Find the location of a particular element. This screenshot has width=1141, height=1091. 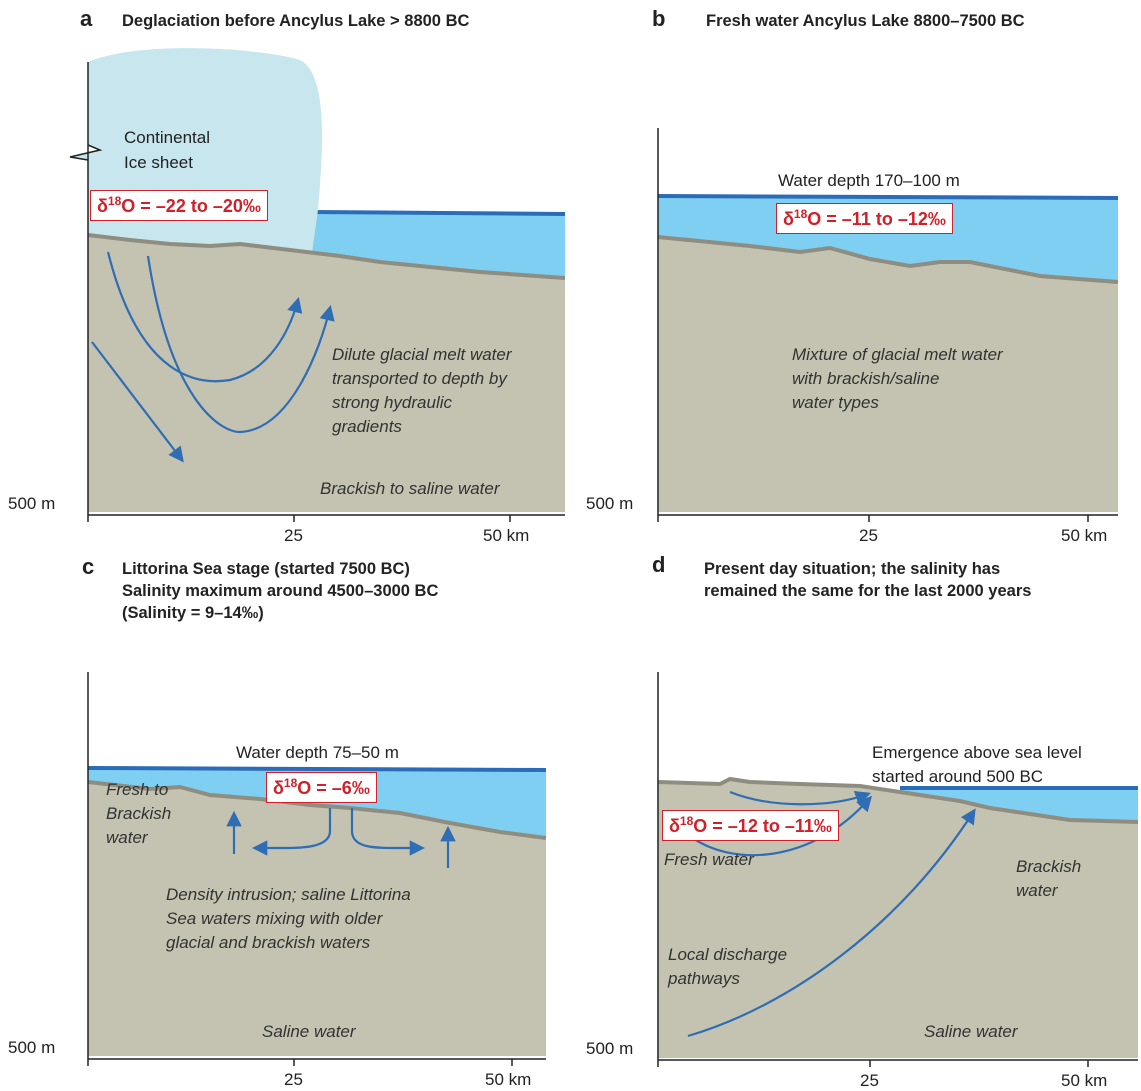

note-a-5: Brackish to saline water is located at coordinates (410, 488).